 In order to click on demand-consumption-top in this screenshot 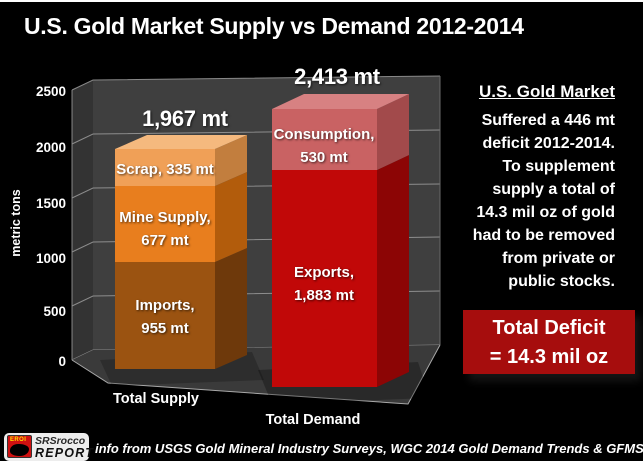, I will do `click(340, 101)`.